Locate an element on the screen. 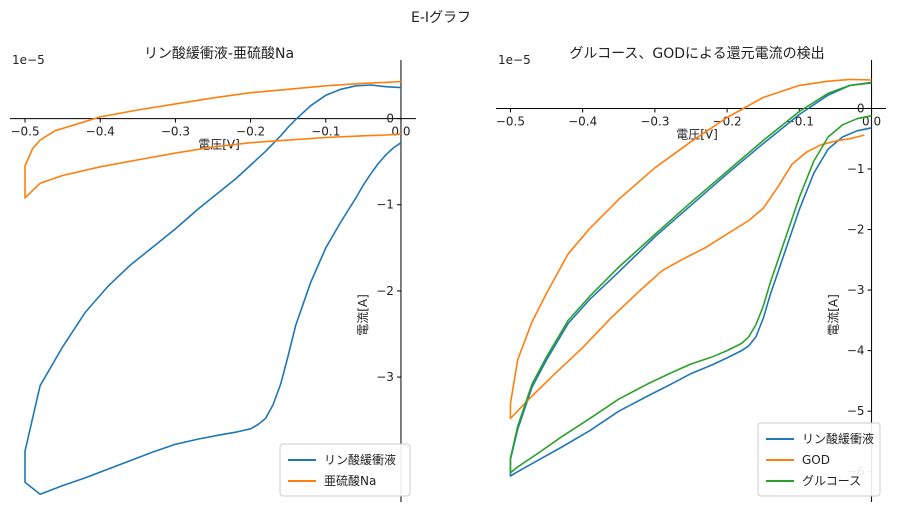 Image resolution: width=912 pixels, height=516 pixels. figure-suptitle: E-Iグラフ is located at coordinates (441, 18).